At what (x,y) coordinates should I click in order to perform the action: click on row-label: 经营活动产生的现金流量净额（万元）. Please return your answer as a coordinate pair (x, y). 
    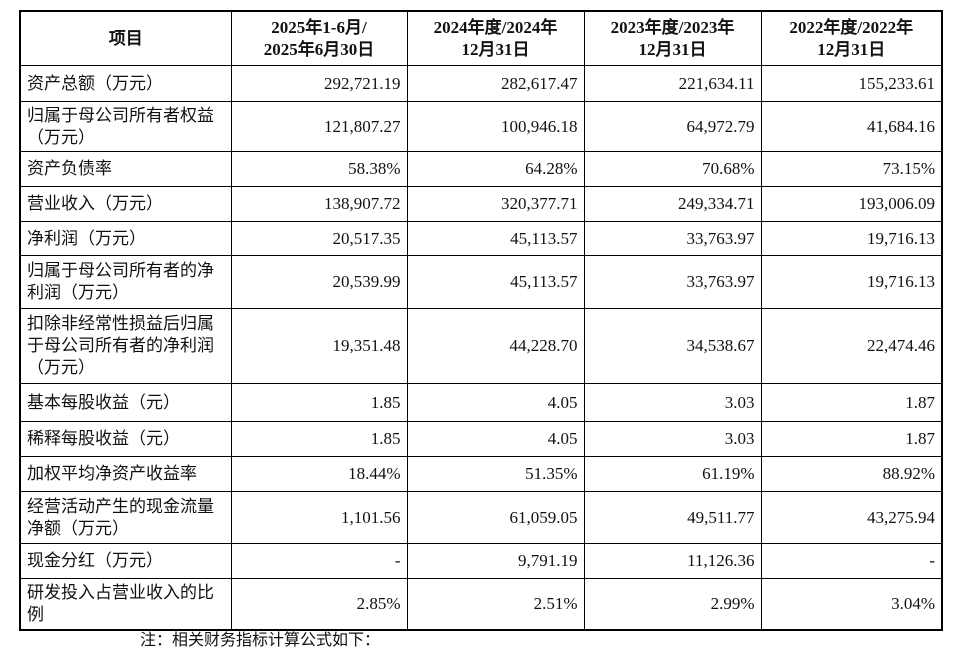
    Looking at the image, I should click on (125, 517).